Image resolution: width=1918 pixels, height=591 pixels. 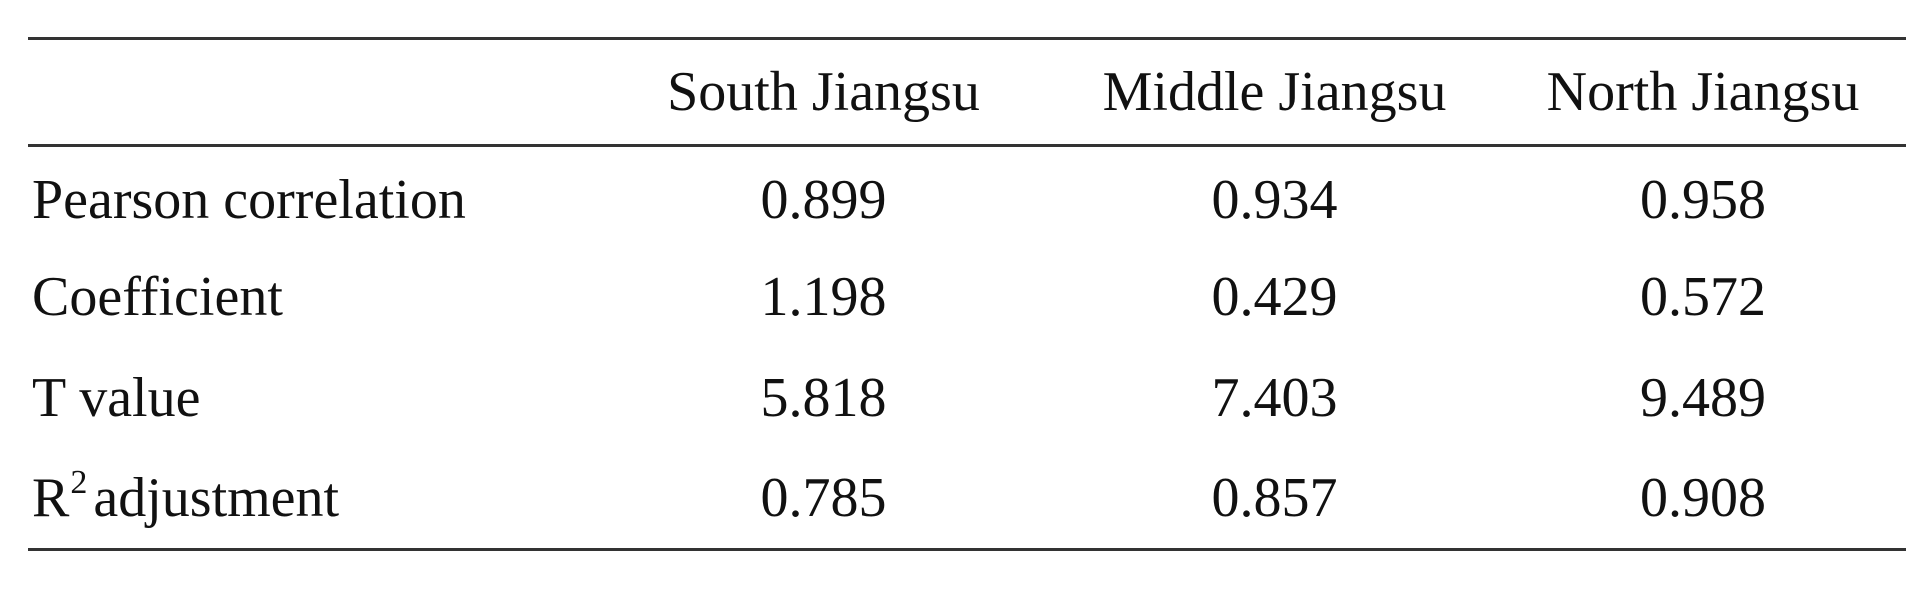 I want to click on row-label-r2-adjustment: R2 adjustment, so click(x=313, y=499).